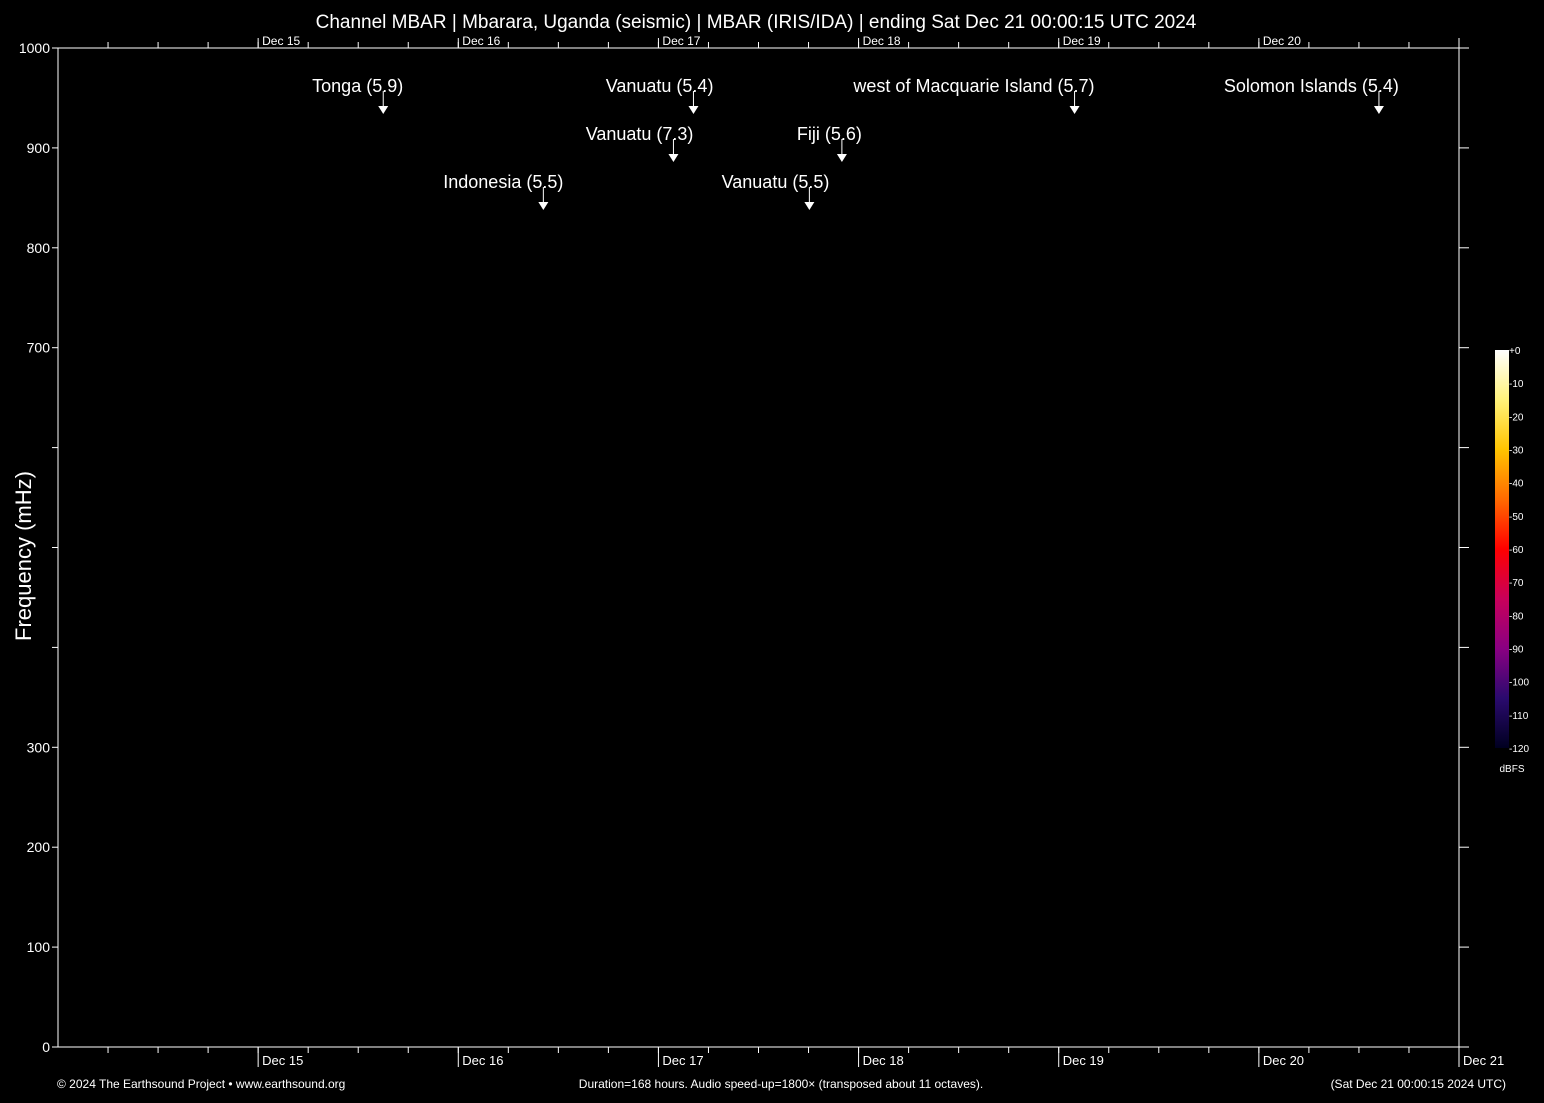  Describe the element at coordinates (1083, 1060) in the screenshot. I see `x-day-label-bottom: Dec 19` at that location.